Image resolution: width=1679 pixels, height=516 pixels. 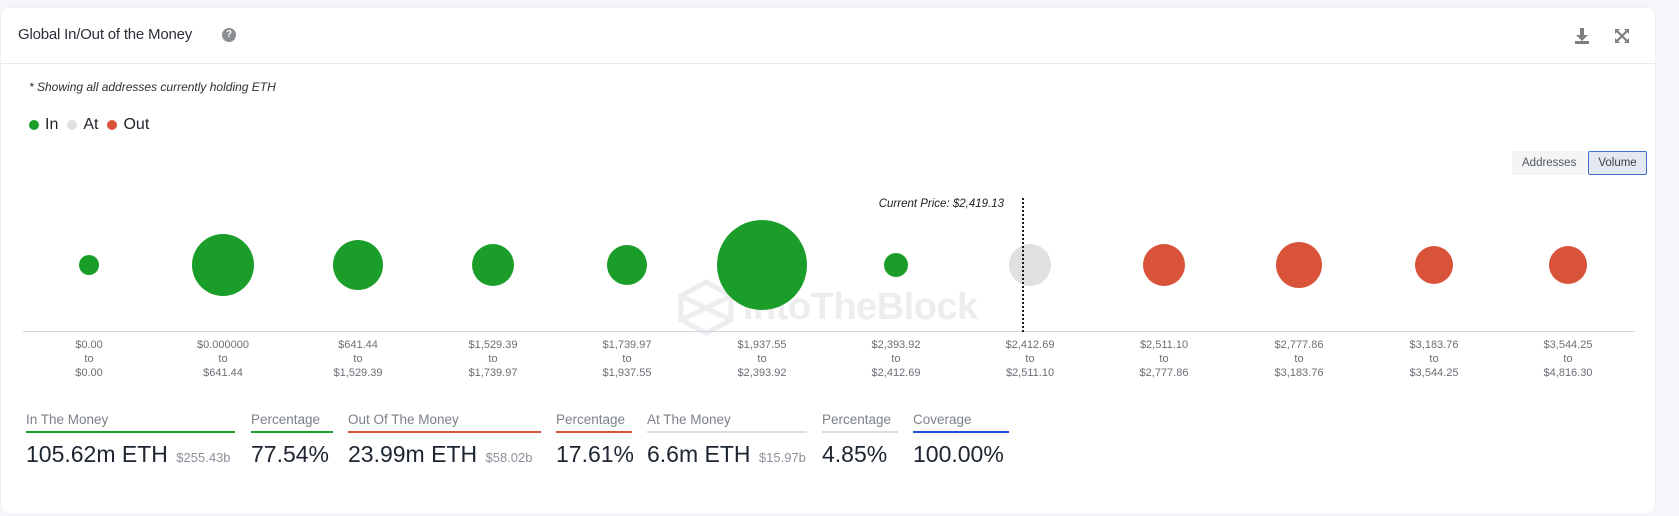 I want to click on stat-out-percentage: Percentage 17.61%, so click(x=595, y=440).